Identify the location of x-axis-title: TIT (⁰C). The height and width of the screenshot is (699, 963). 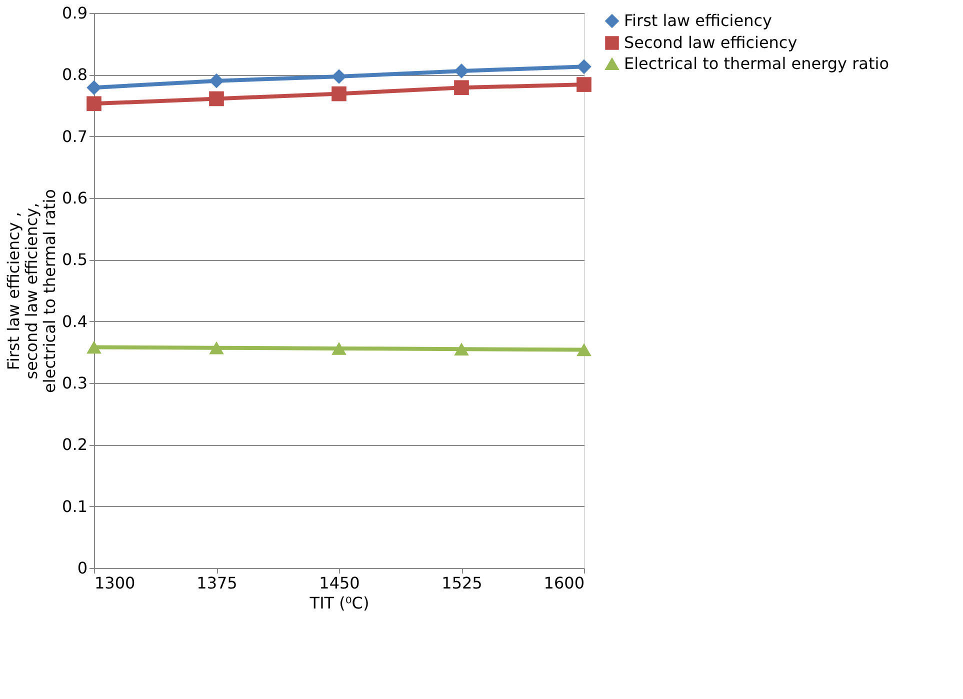
(339, 603).